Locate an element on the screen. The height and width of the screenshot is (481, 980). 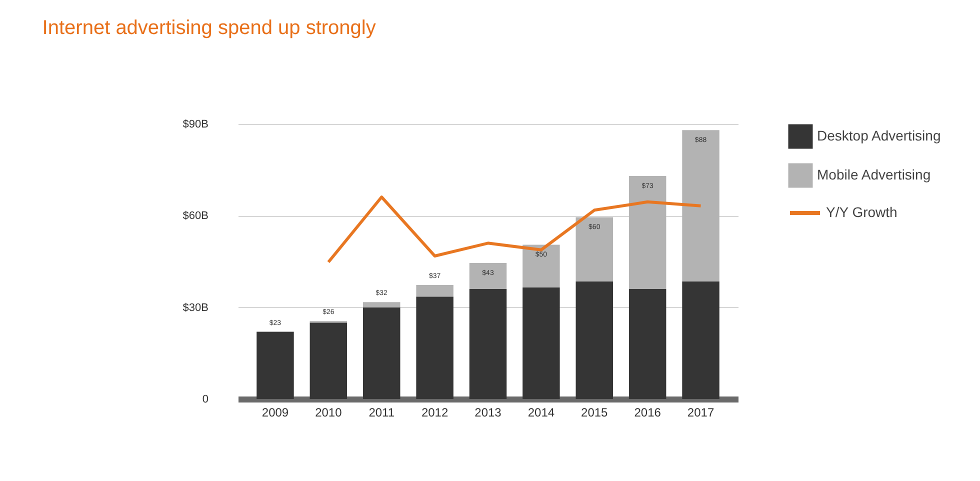
x-tick-label: 2010 is located at coordinates (328, 413).